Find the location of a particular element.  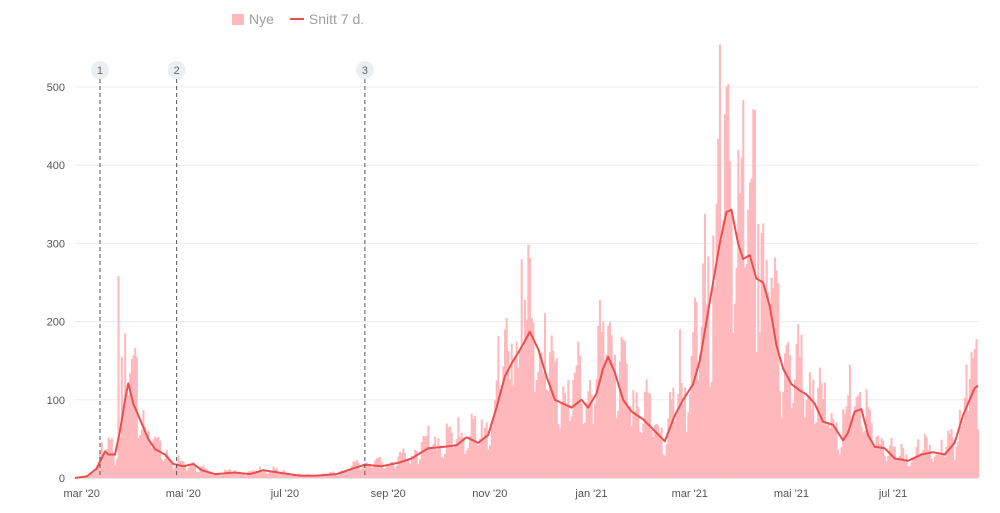

legend-item-snitt: Snitt 7 d. is located at coordinates (326, 19).